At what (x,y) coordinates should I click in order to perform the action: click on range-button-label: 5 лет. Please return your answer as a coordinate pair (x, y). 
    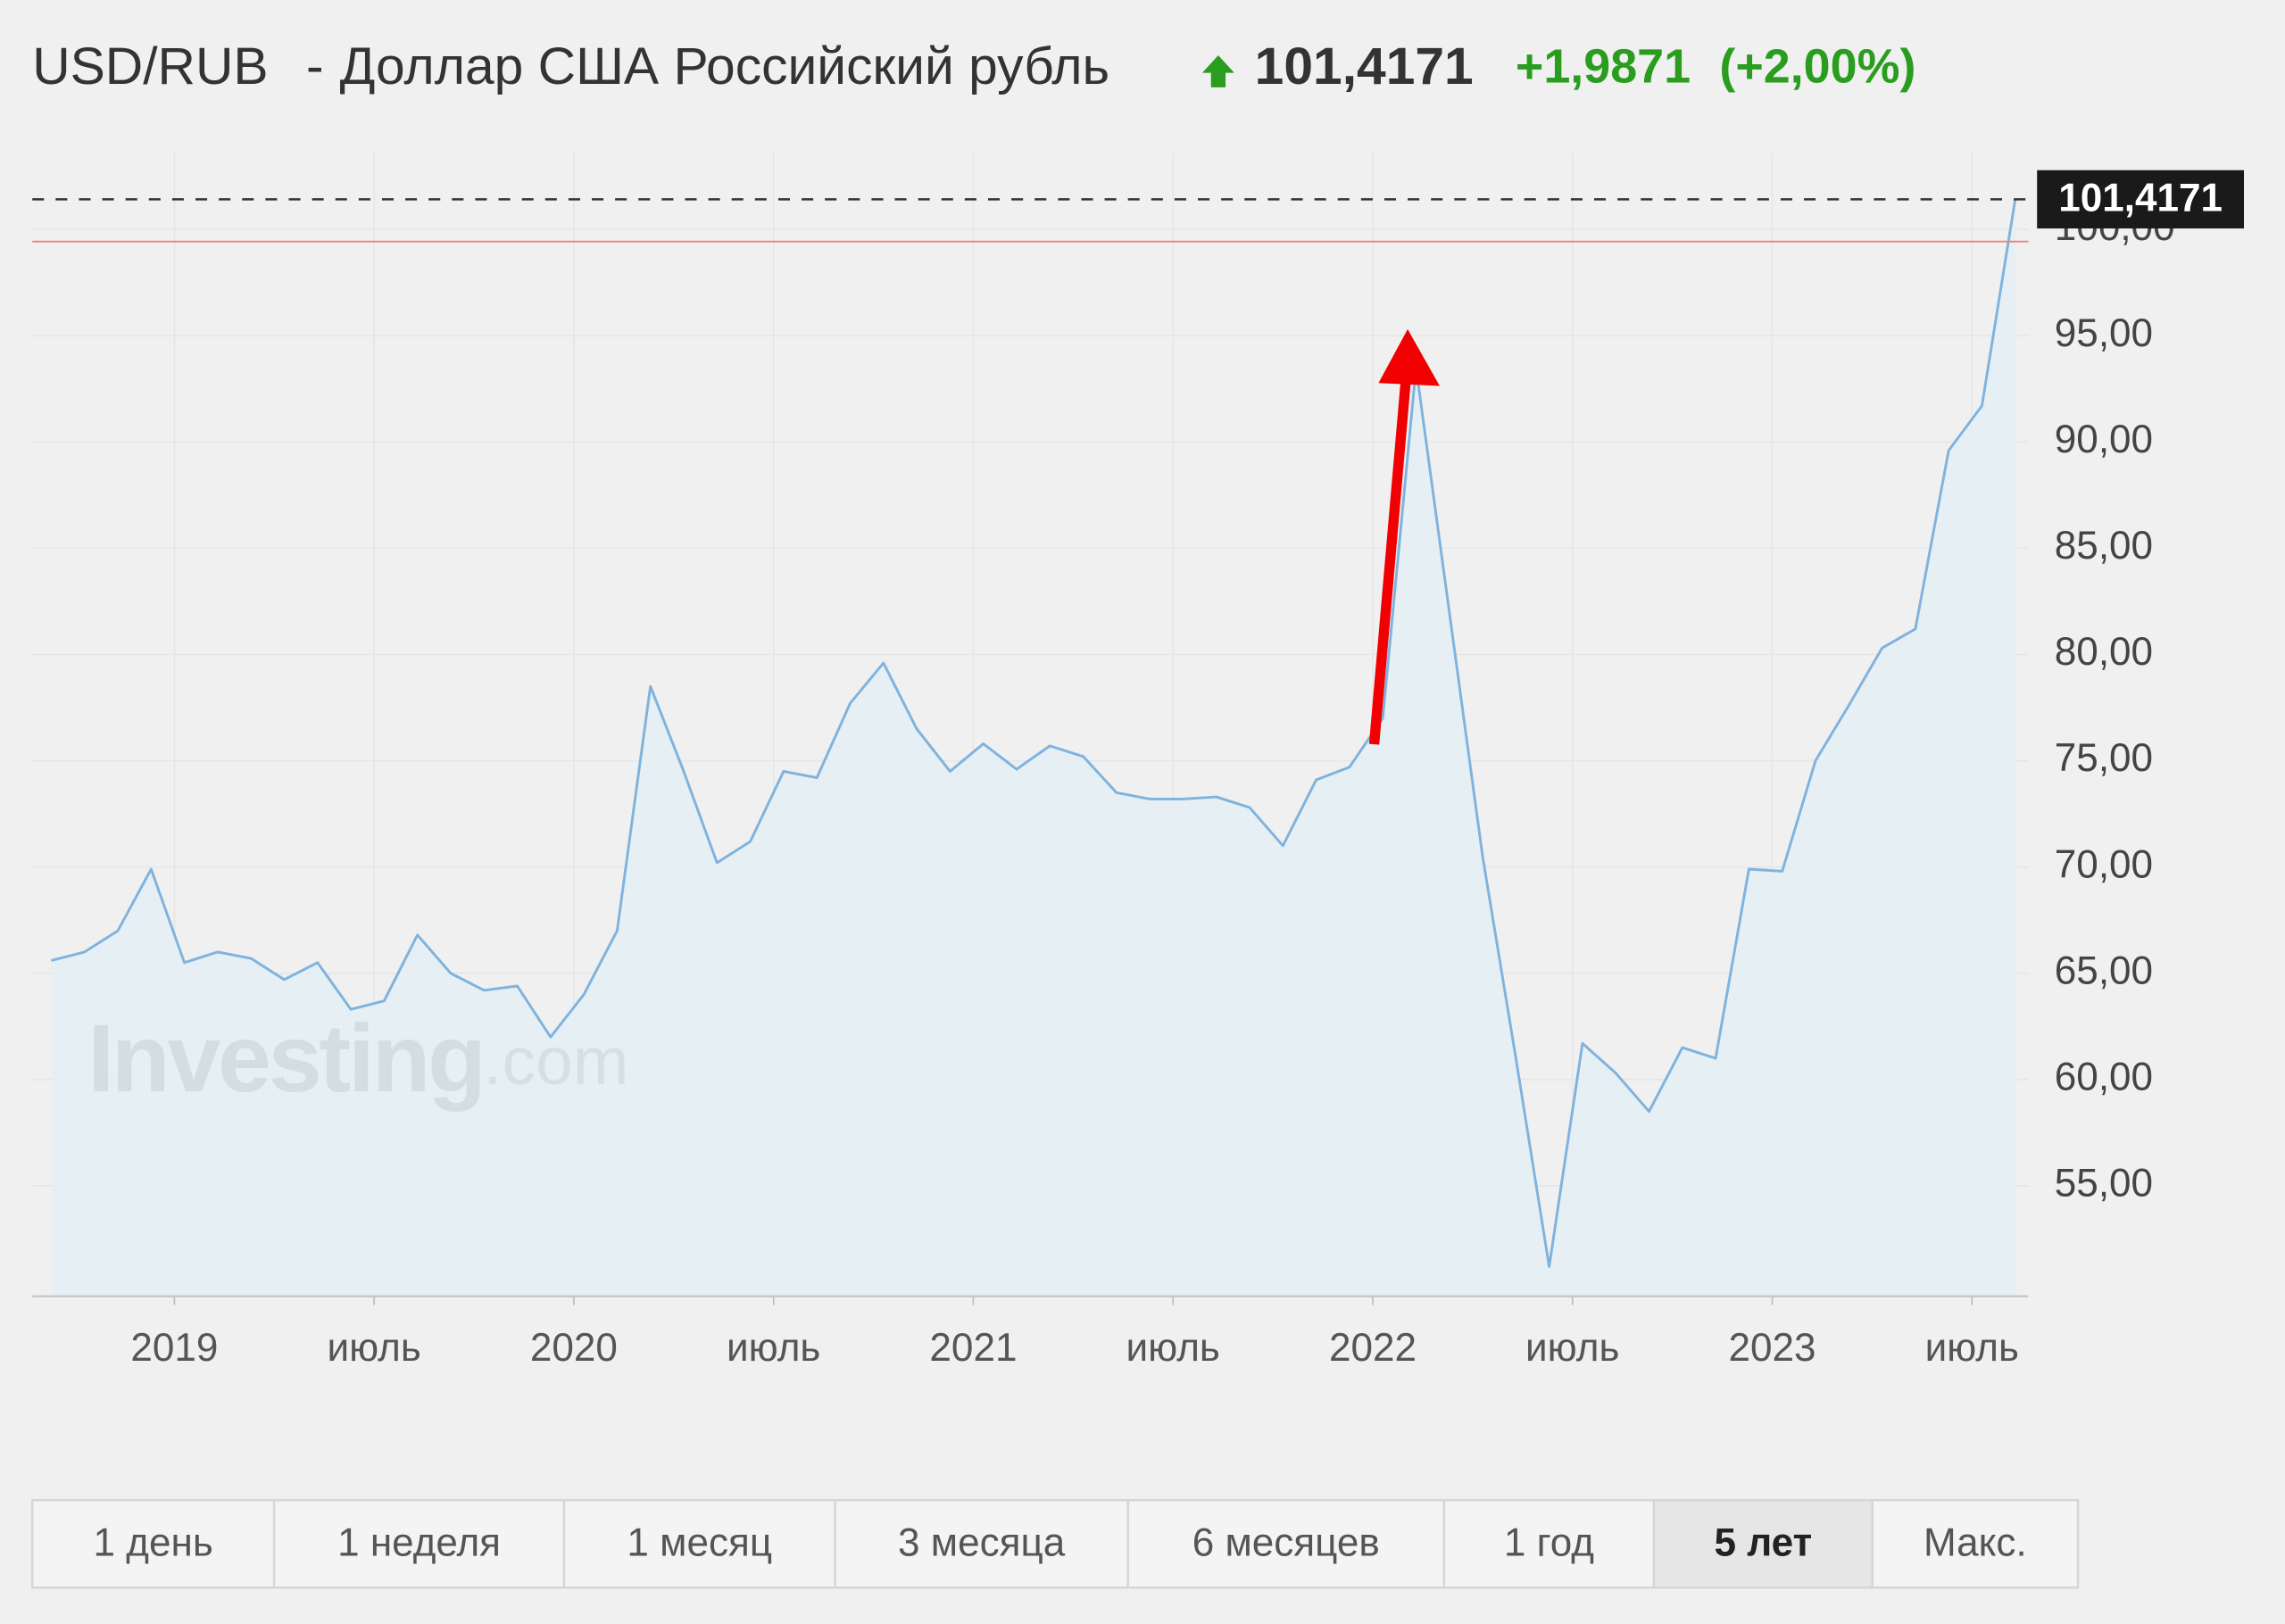
    Looking at the image, I should click on (1764, 1542).